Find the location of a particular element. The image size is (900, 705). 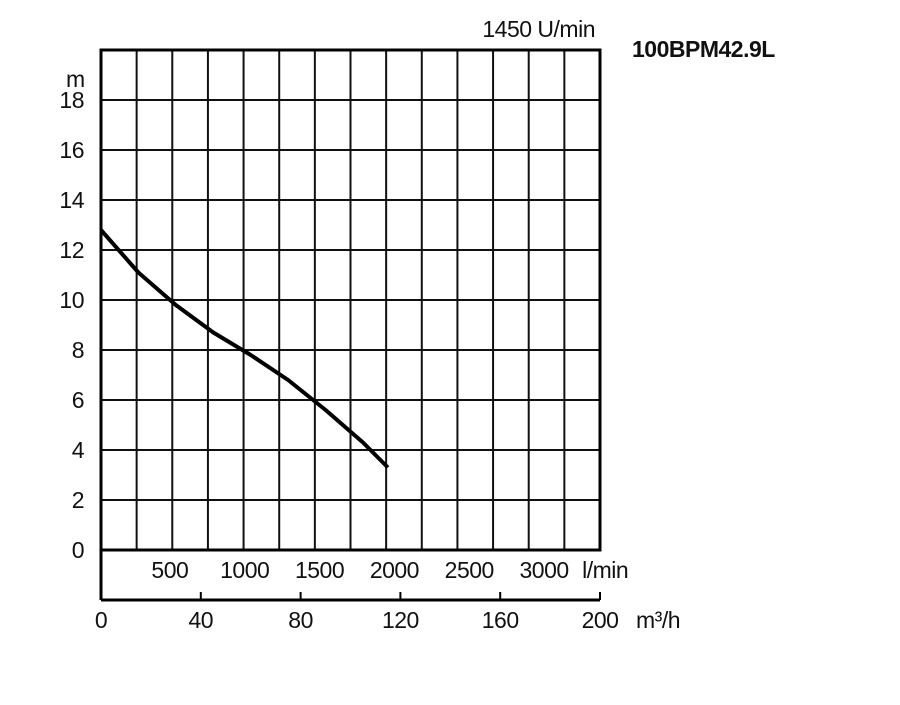

x2-tick-label: 3000 is located at coordinates (544, 570).